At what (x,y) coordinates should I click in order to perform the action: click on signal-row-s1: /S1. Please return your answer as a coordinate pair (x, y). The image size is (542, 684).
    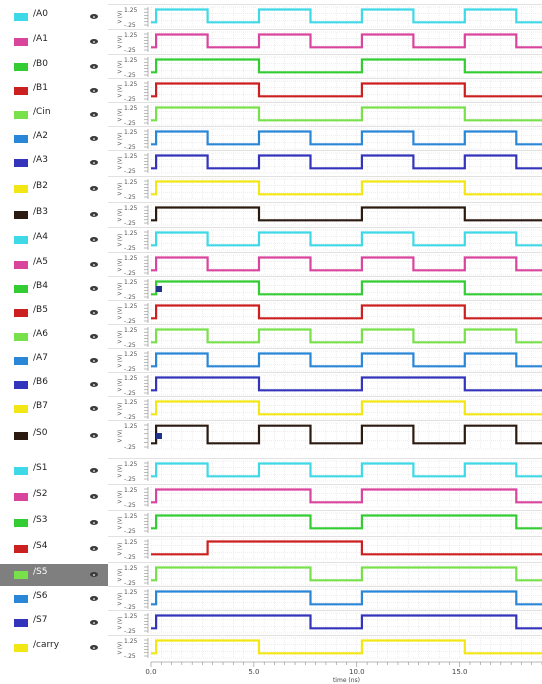
    Looking at the image, I should click on (54, 471).